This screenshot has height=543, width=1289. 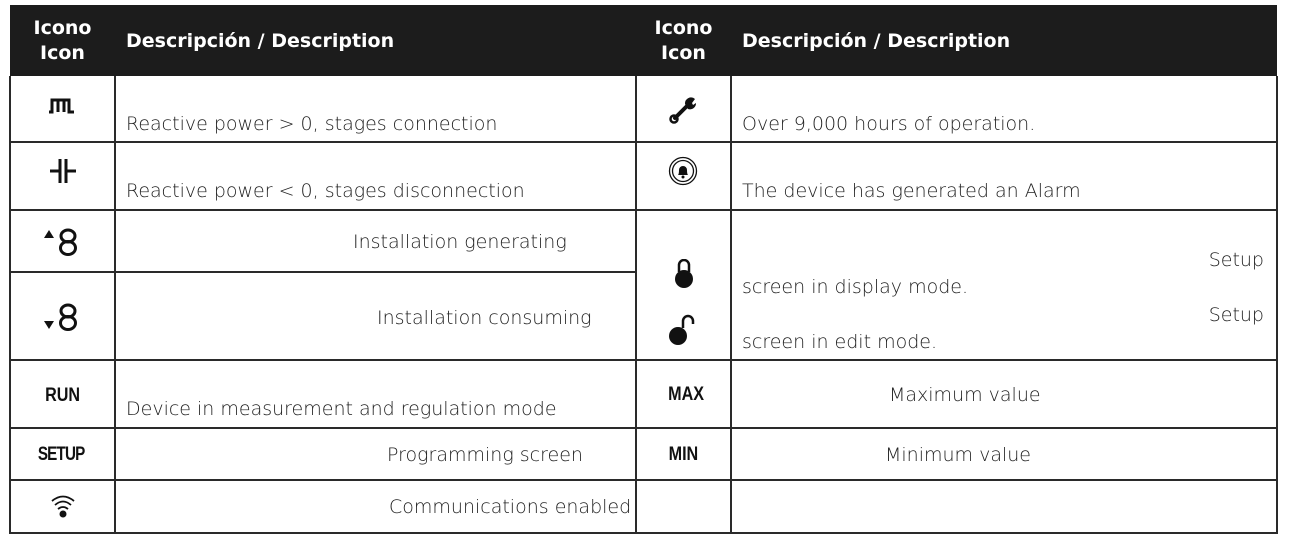 I want to click on lock-closed-icon, so click(x=684, y=274).